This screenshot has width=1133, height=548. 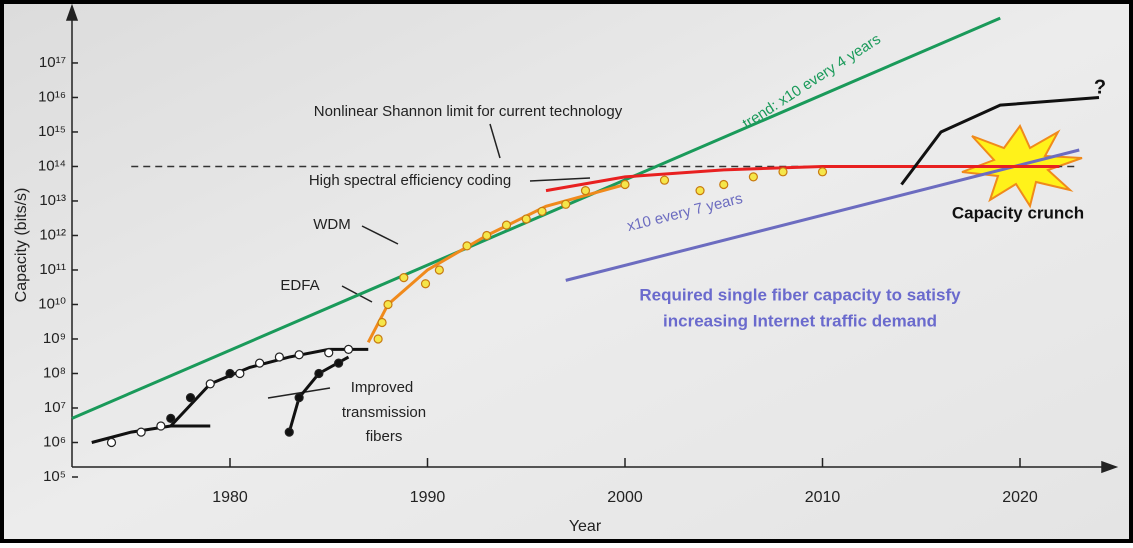 I want to click on x-tick-label: 2000, so click(x=625, y=497).